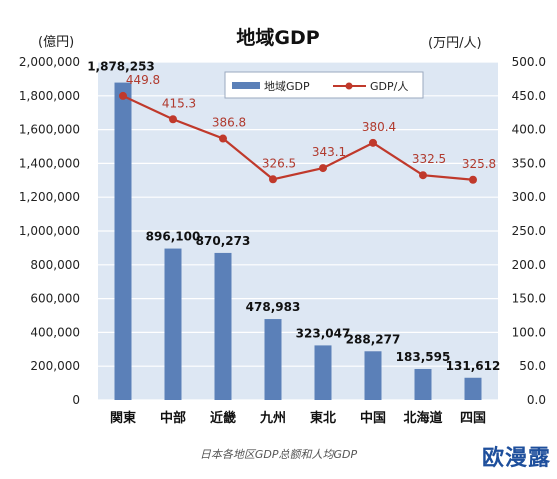  Describe the element at coordinates (529, 62) in the screenshot. I see `y-right-tick-label: 500.0` at that location.